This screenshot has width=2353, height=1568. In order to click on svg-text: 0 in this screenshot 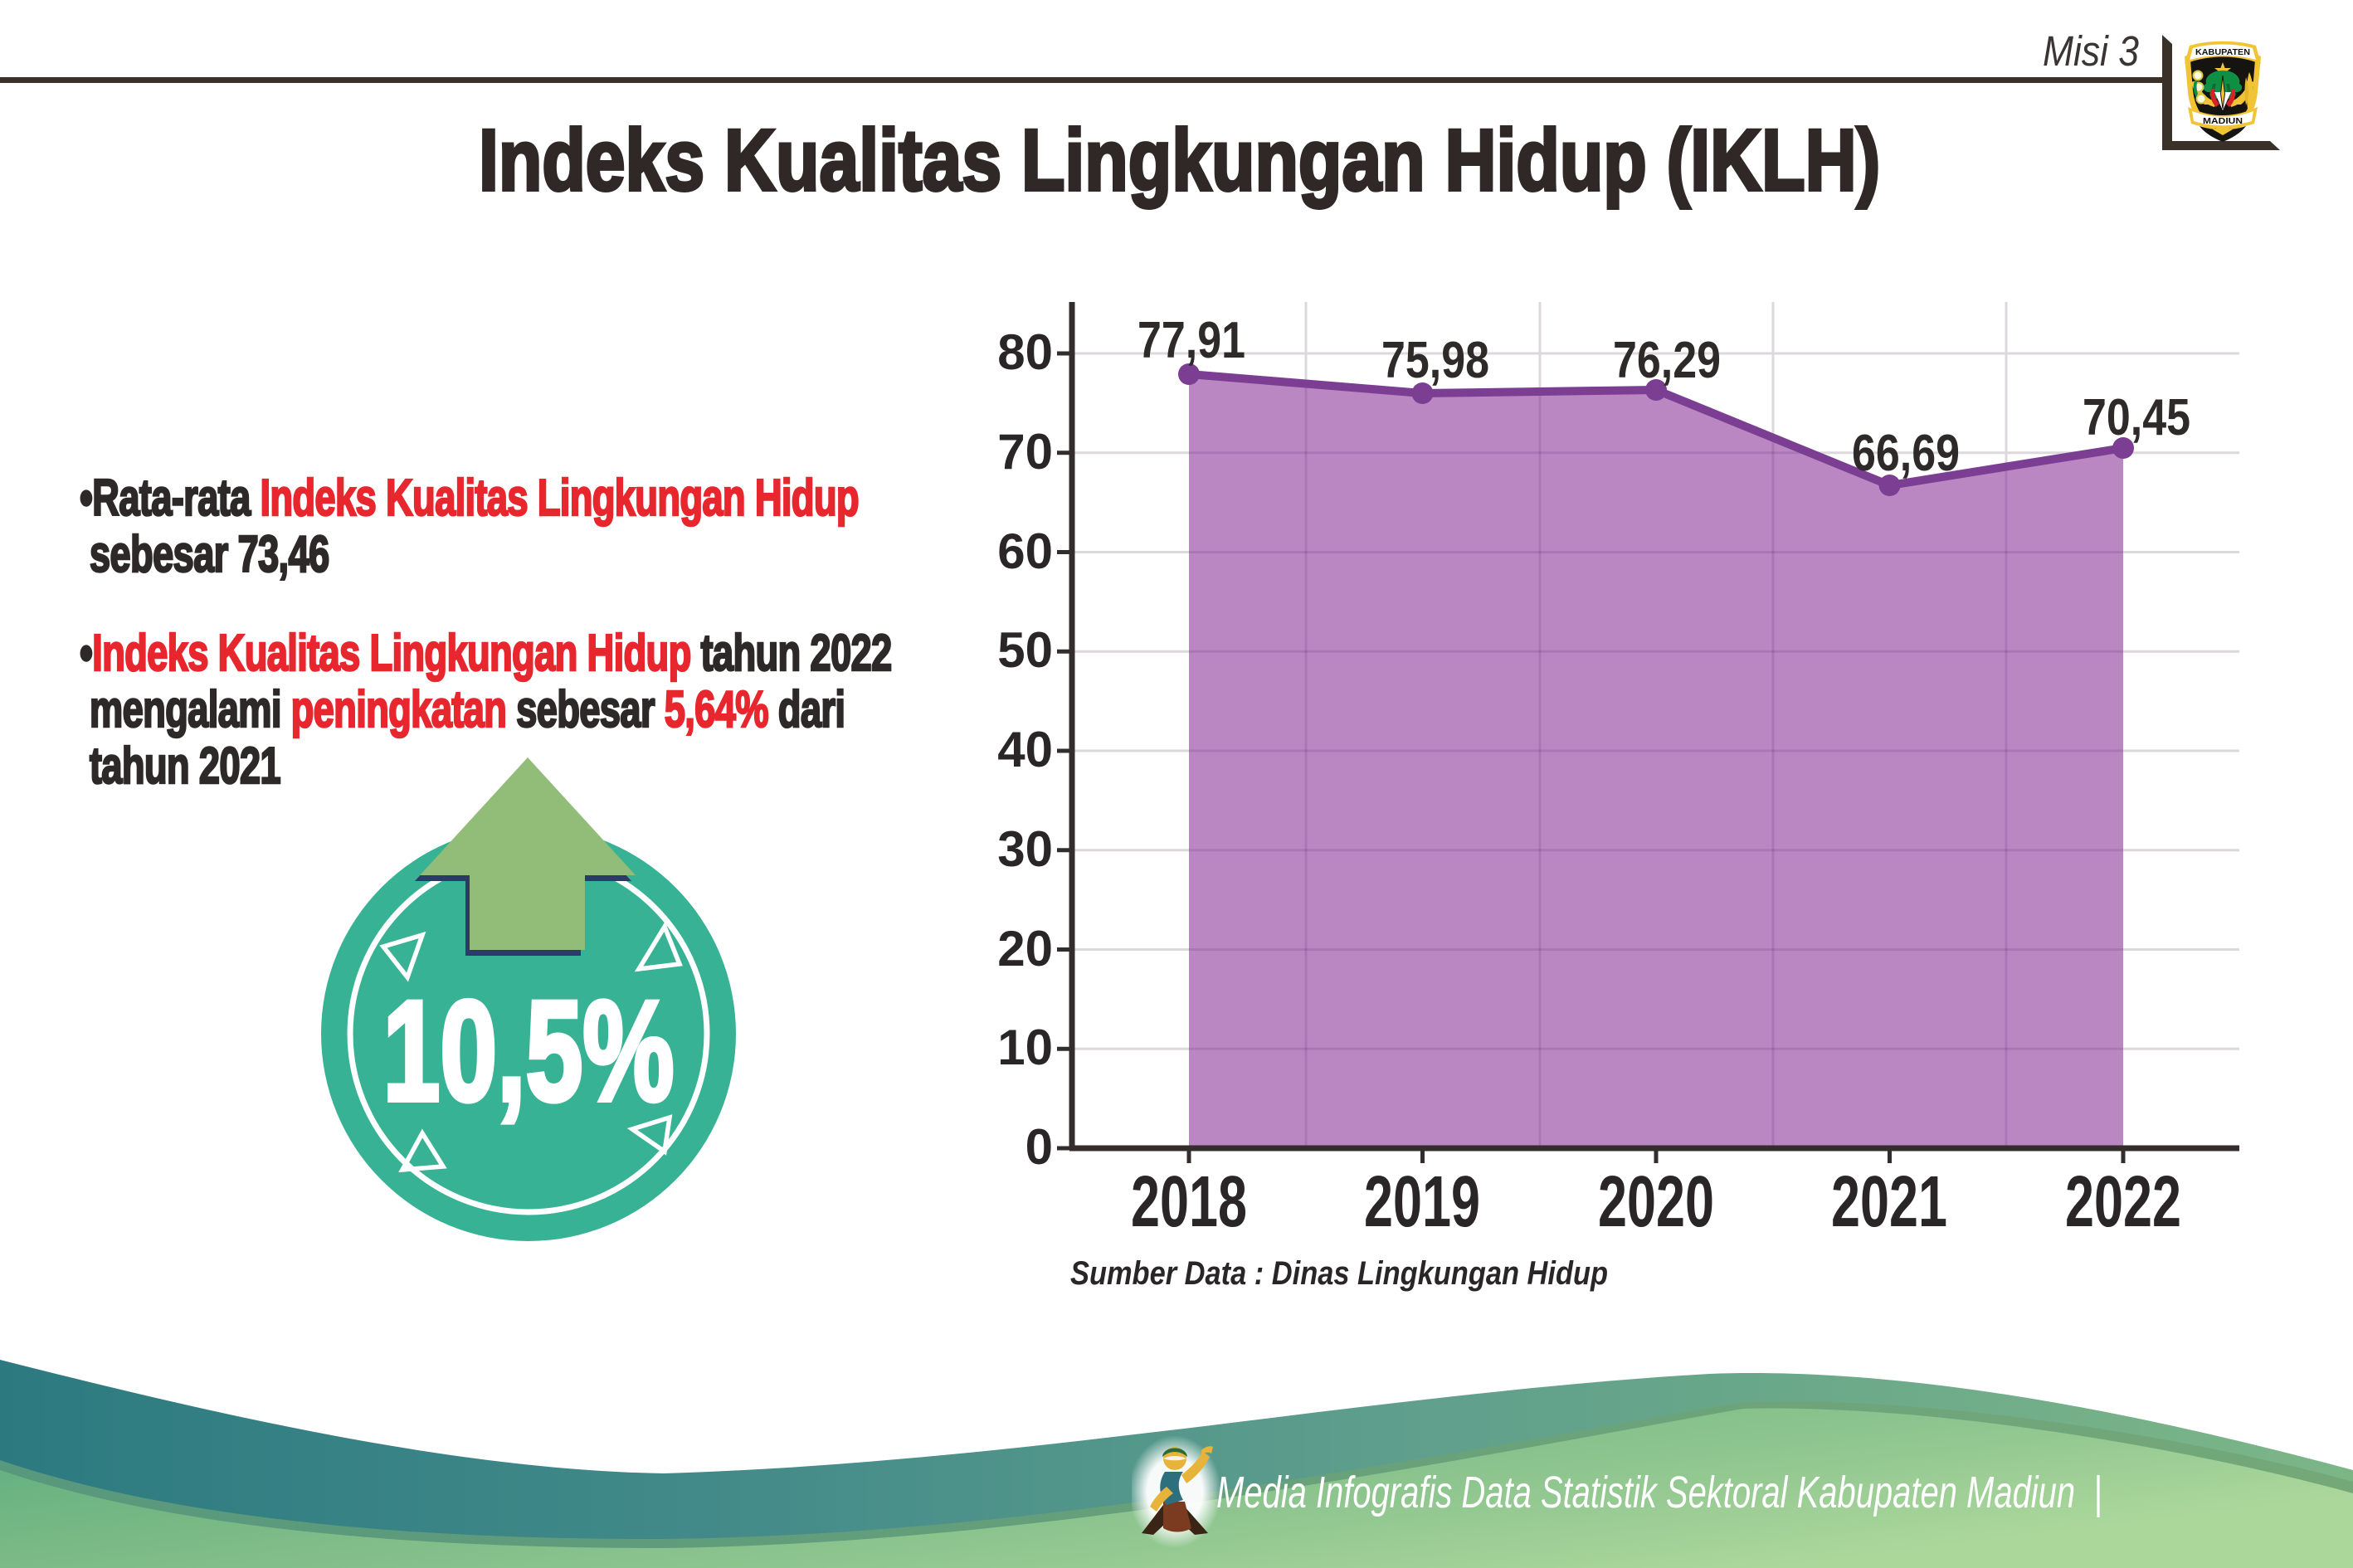, I will do `click(1039, 1147)`.